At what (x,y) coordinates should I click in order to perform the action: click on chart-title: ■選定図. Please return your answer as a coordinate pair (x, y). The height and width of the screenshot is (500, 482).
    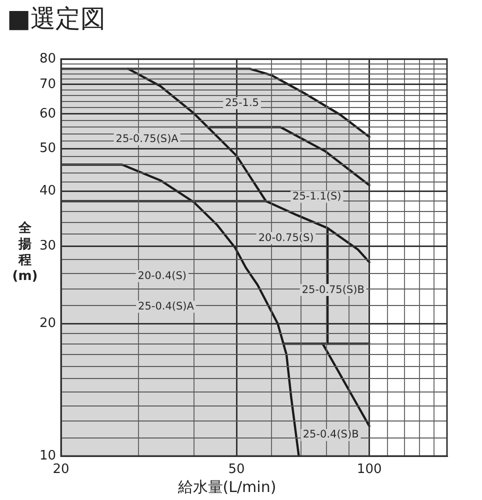
    Looking at the image, I should click on (56, 18).